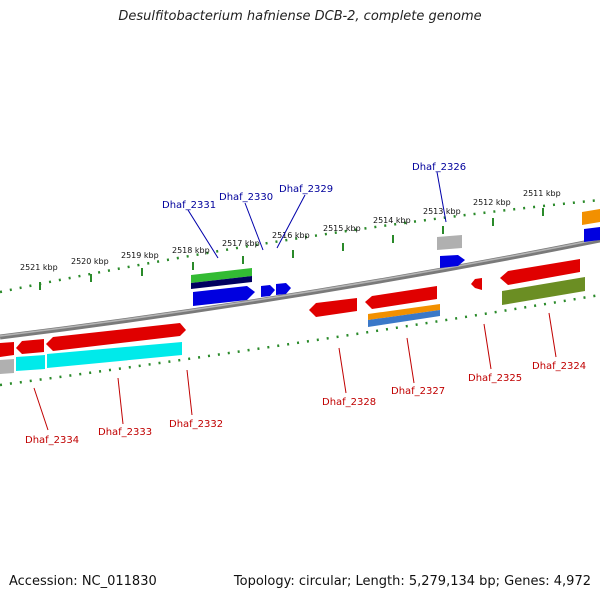  What do you see at coordinates (291, 235) in the screenshot?
I see `kbp-label: 2516 kbp` at bounding box center [291, 235].